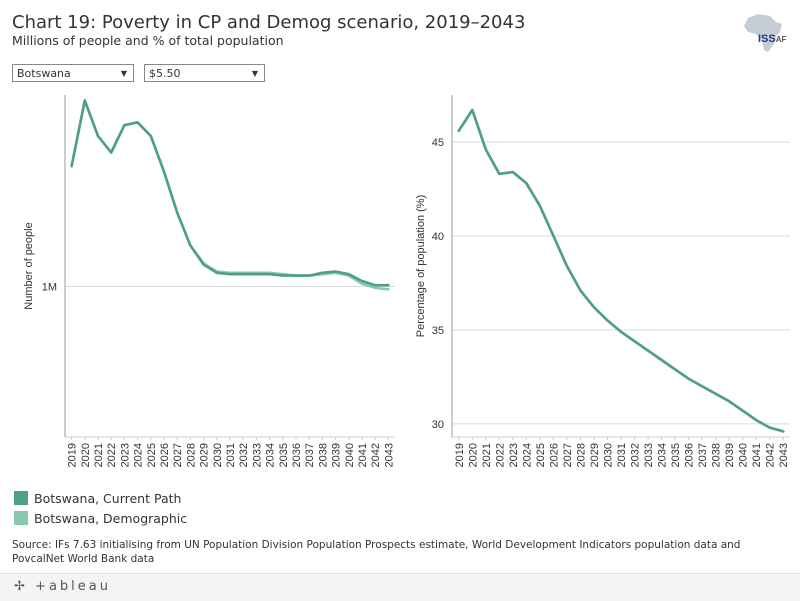  What do you see at coordinates (438, 143) in the screenshot?
I see `y-tick-label: 45` at bounding box center [438, 143].